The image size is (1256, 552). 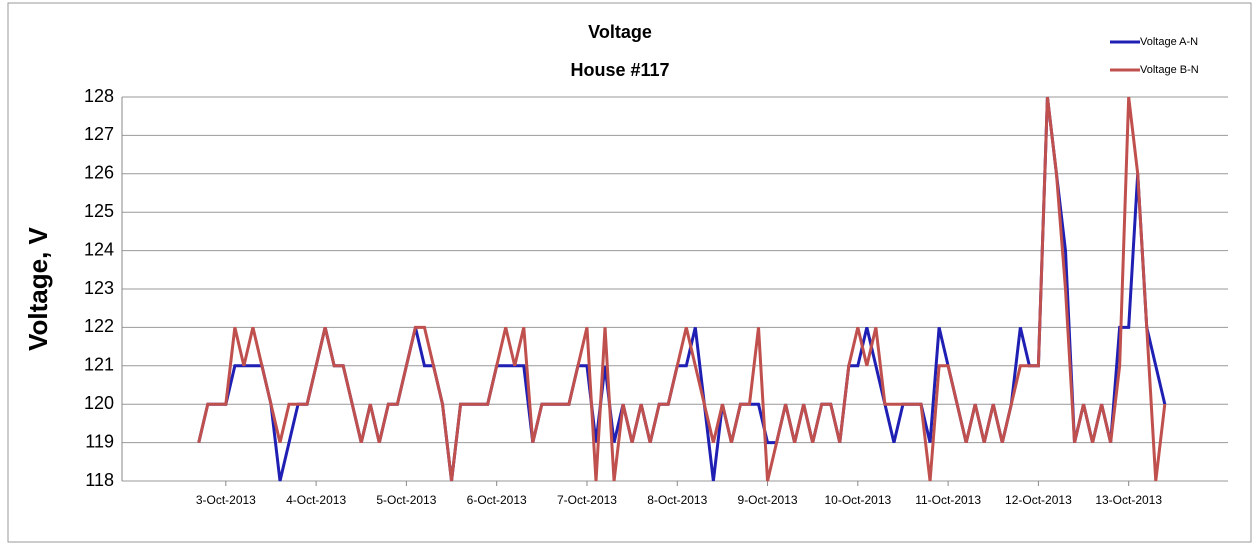 What do you see at coordinates (497, 500) in the screenshot?
I see `x-tick-label: 6-Oct-2013` at bounding box center [497, 500].